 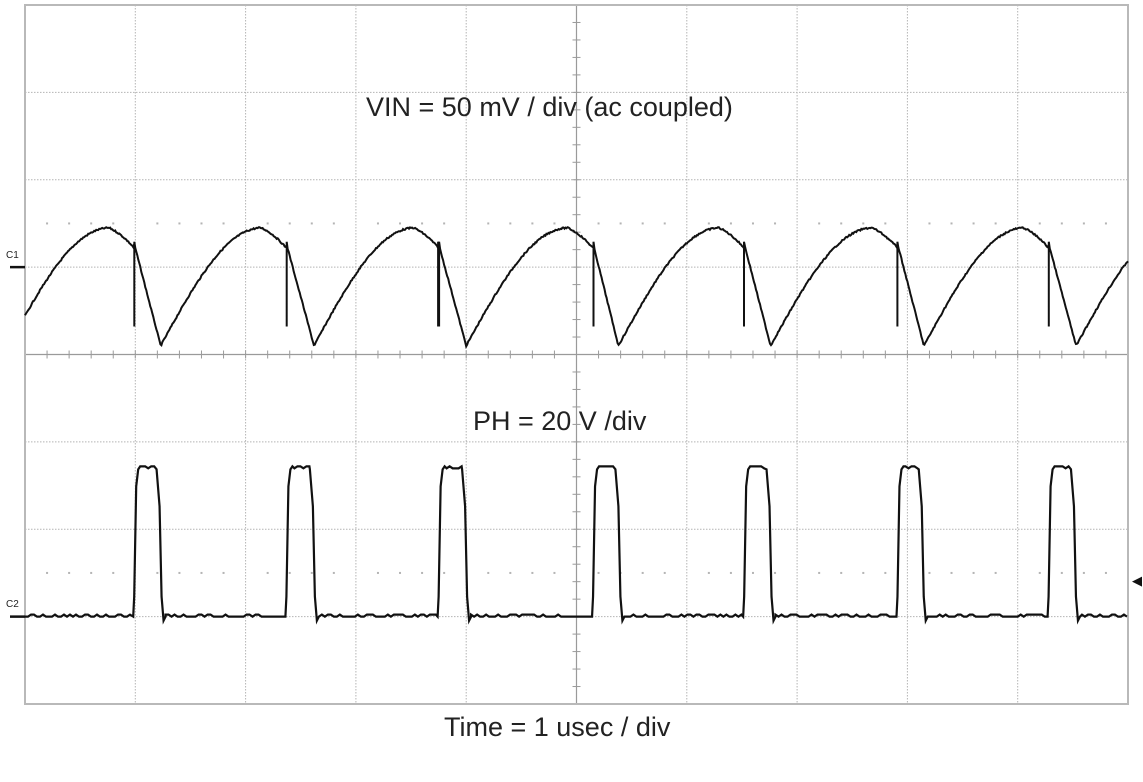 I want to click on ph-scale-annotation: PH = 20 V /div, so click(x=560, y=421).